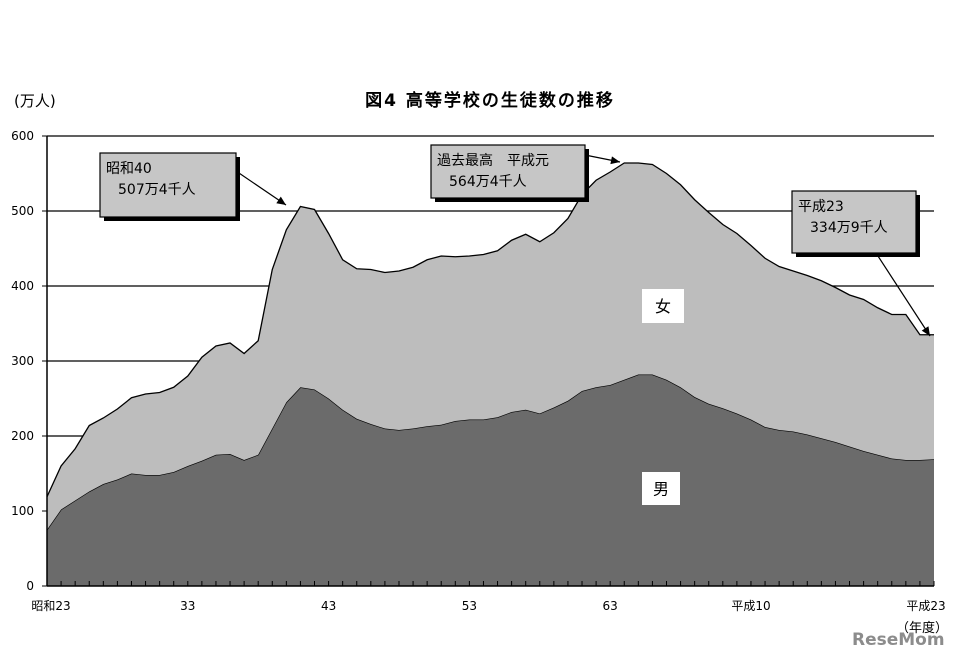 The width and height of the screenshot is (961, 663). I want to click on y-tick-label-0: 0, so click(30, 586).